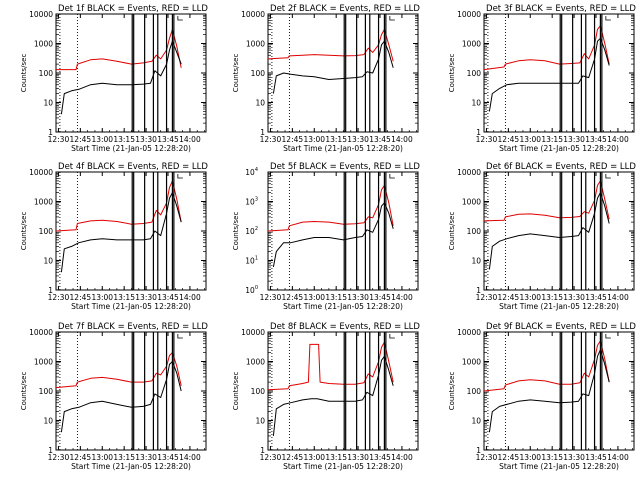 Image resolution: width=640 pixels, height=480 pixels. What do you see at coordinates (256, 200) in the screenshot?
I see `y-tick-exponent: 3` at bounding box center [256, 200].